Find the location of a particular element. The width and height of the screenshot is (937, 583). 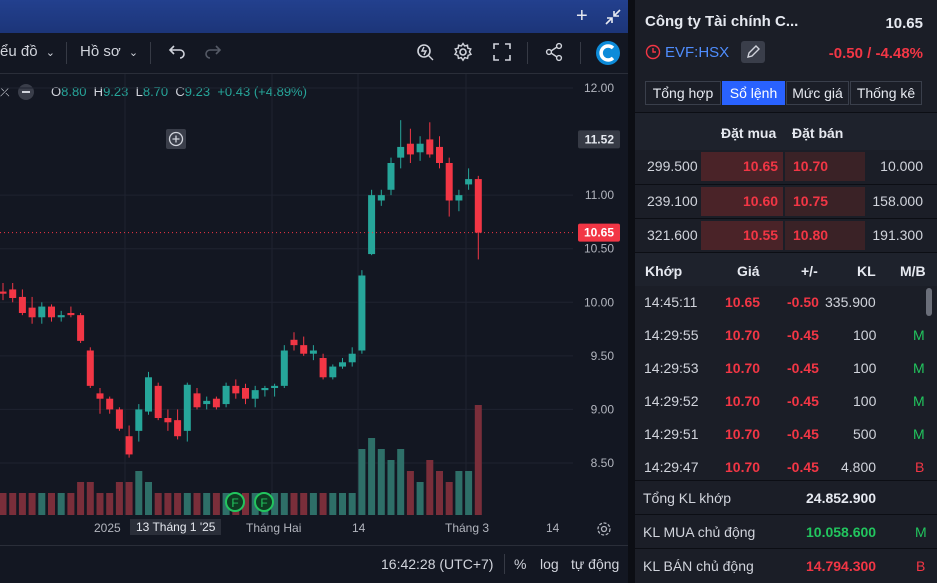

ask-price: 10.75 is located at coordinates (811, 201).